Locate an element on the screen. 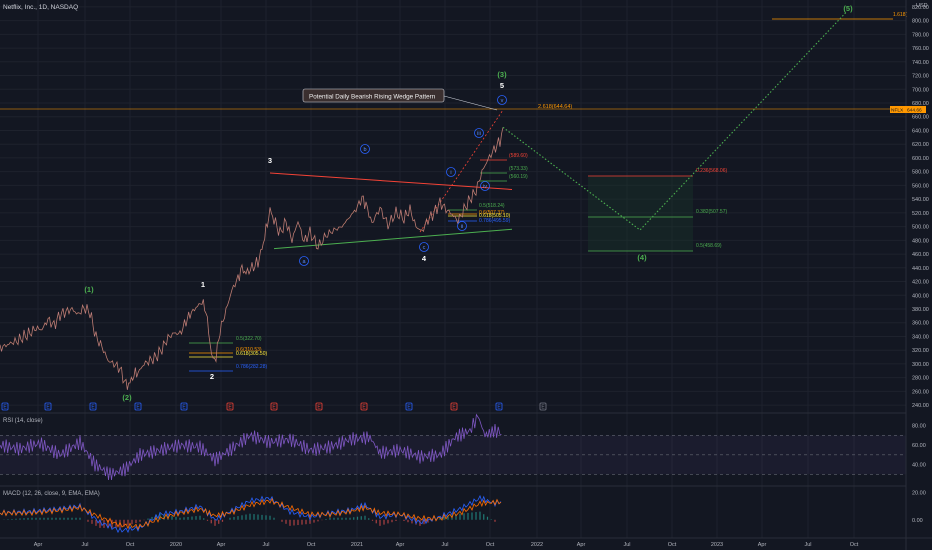  macd-tick-1: 0.00 is located at coordinates (917, 521).